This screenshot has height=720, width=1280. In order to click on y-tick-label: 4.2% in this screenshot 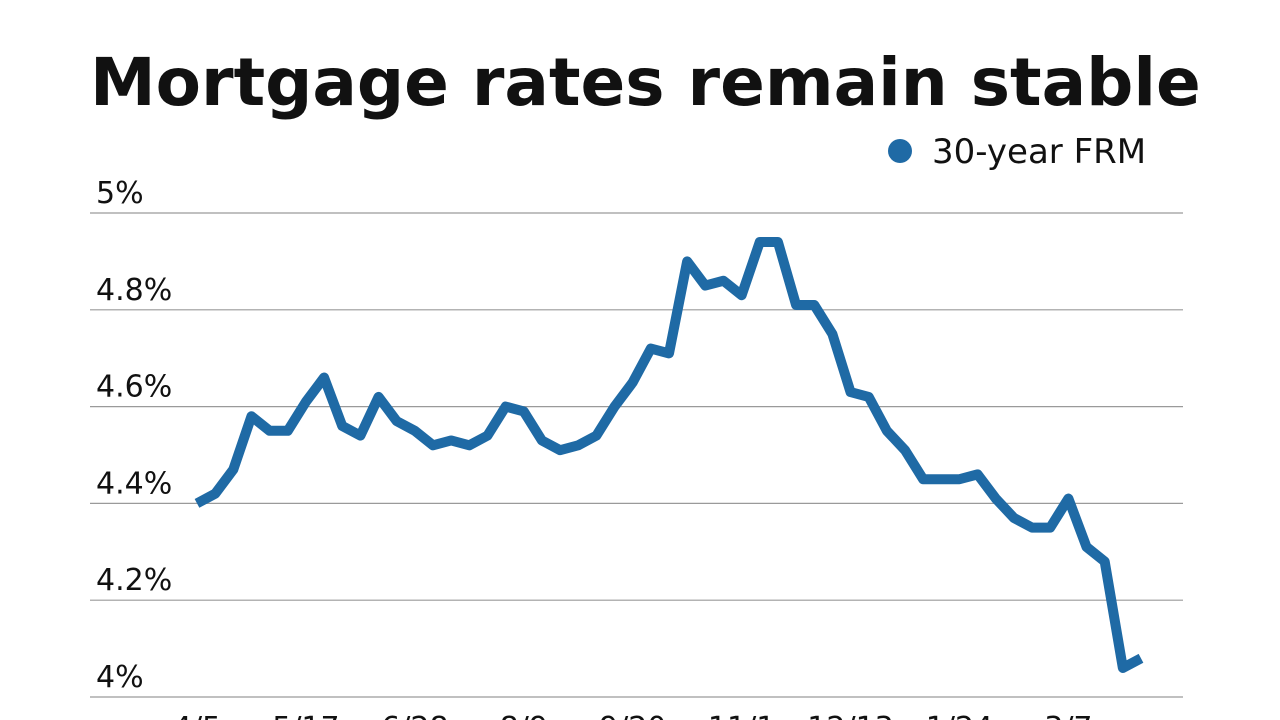, I will do `click(134, 580)`.